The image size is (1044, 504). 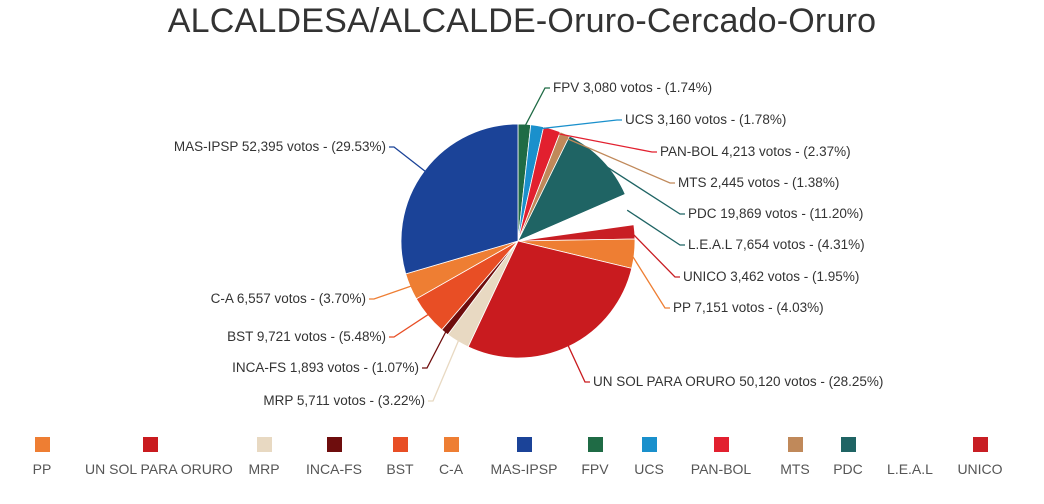 What do you see at coordinates (603, 142) in the screenshot?
I see `leader-line-pan-bol` at bounding box center [603, 142].